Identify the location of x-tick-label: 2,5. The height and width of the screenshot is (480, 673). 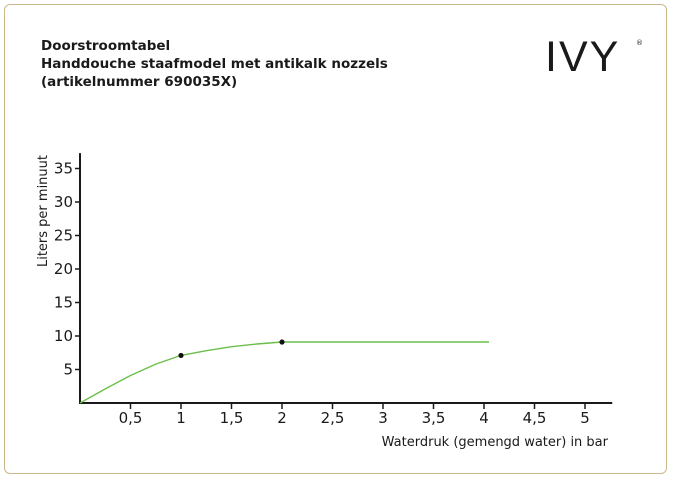
(333, 418).